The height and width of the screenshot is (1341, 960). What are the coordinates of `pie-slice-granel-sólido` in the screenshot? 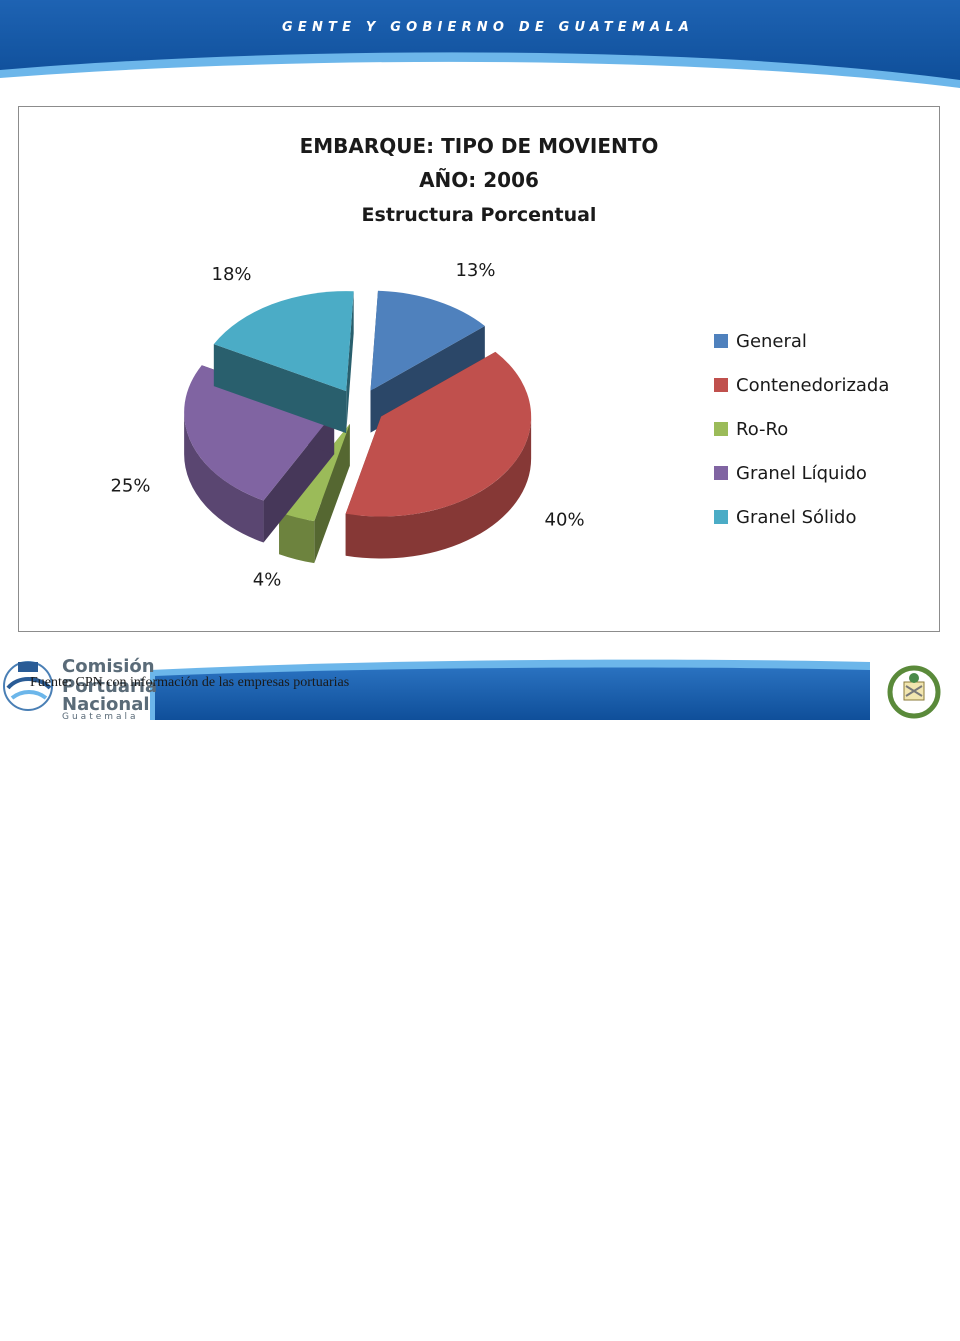 It's located at (283, 362).